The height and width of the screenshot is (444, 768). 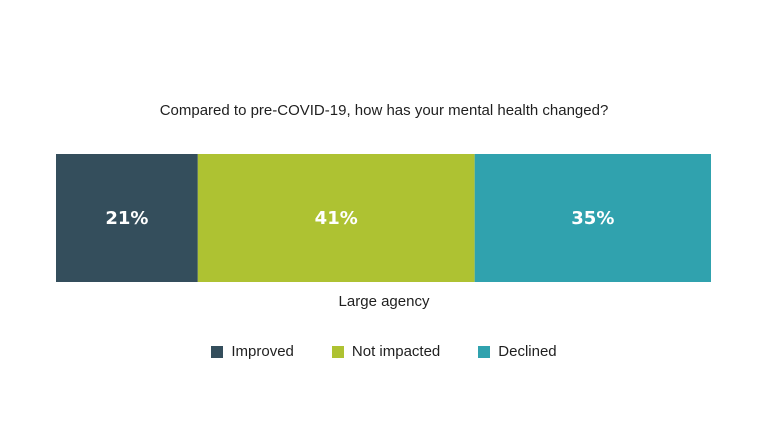 I want to click on bar-segment-not-impacted, so click(x=336, y=218).